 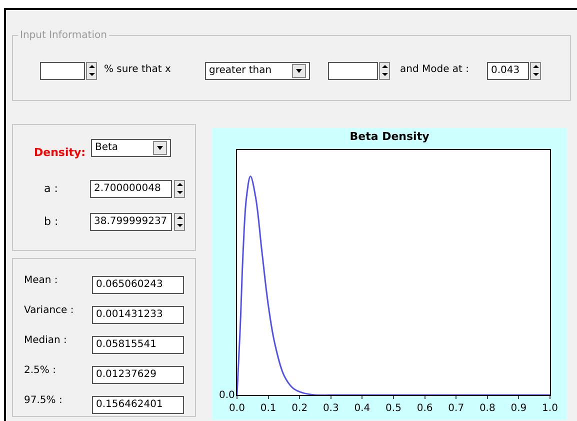 I want to click on text: greater than, so click(x=257, y=71).